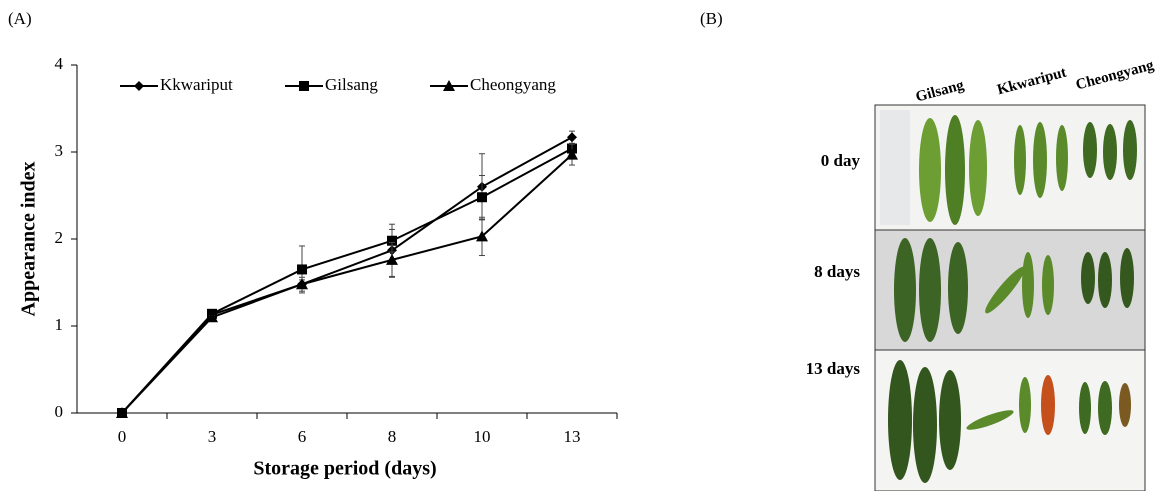 This screenshot has width=1173, height=491. Describe the element at coordinates (1115, 75) in the screenshot. I see `column-label: Cheongyang` at that location.